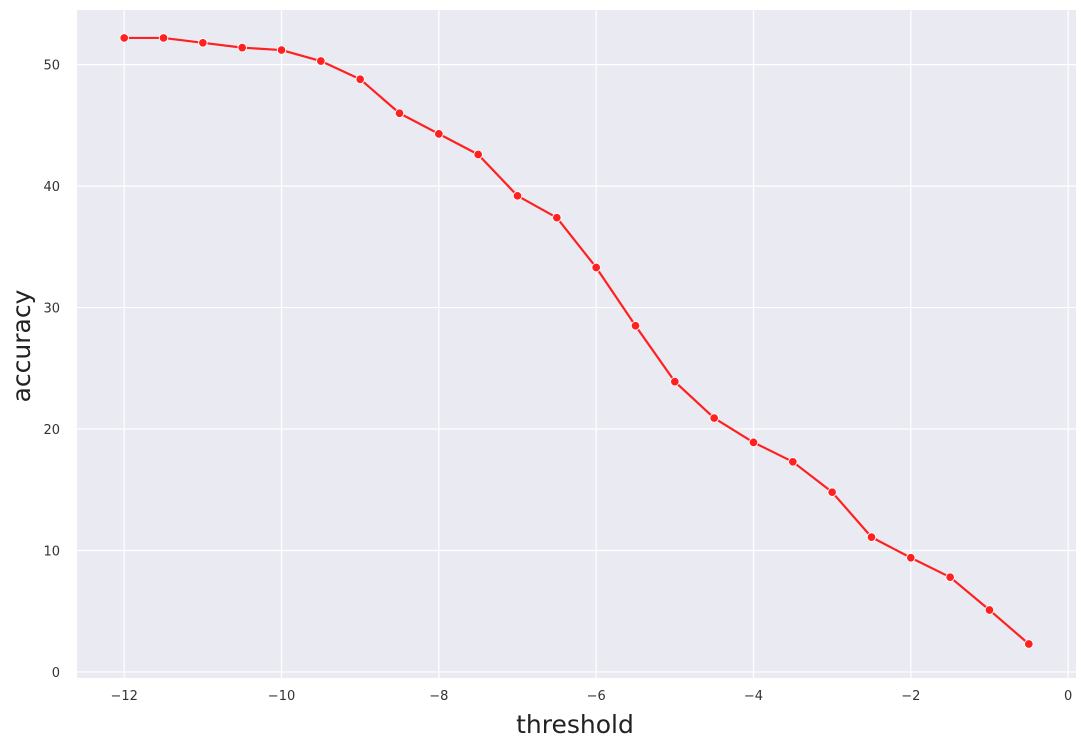 The image size is (1081, 739). What do you see at coordinates (51, 309) in the screenshot?
I see `y-tick-label: 30` at bounding box center [51, 309].